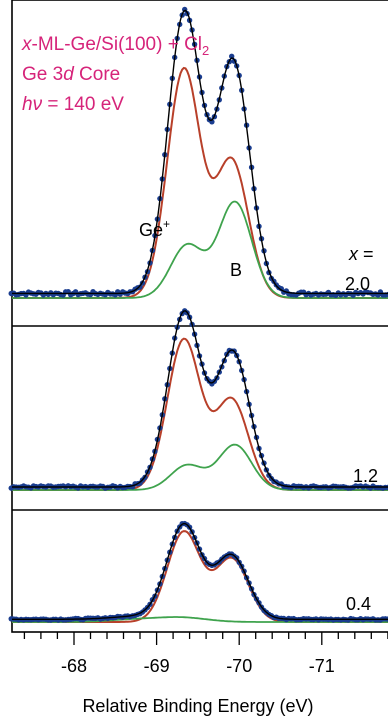  I want to click on data-points-group, so click(198, 571).